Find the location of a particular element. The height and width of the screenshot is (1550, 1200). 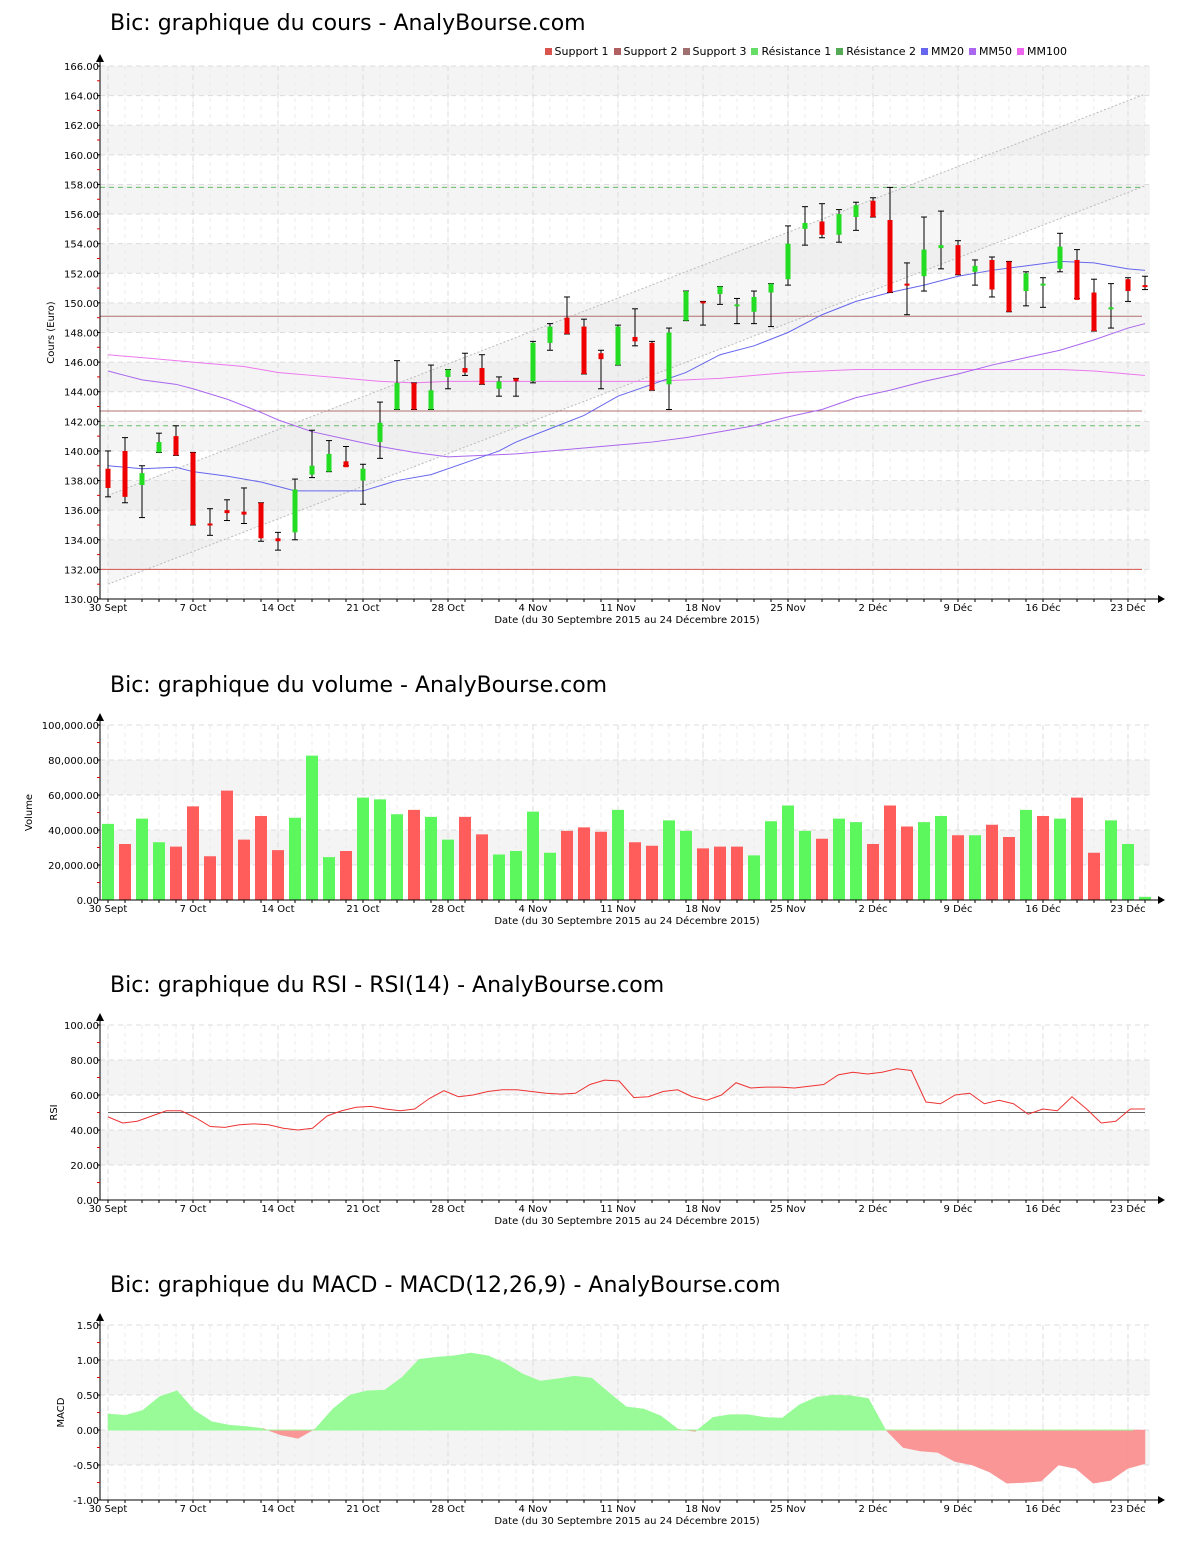

y-tick-label: 150.00 is located at coordinates (81, 304).